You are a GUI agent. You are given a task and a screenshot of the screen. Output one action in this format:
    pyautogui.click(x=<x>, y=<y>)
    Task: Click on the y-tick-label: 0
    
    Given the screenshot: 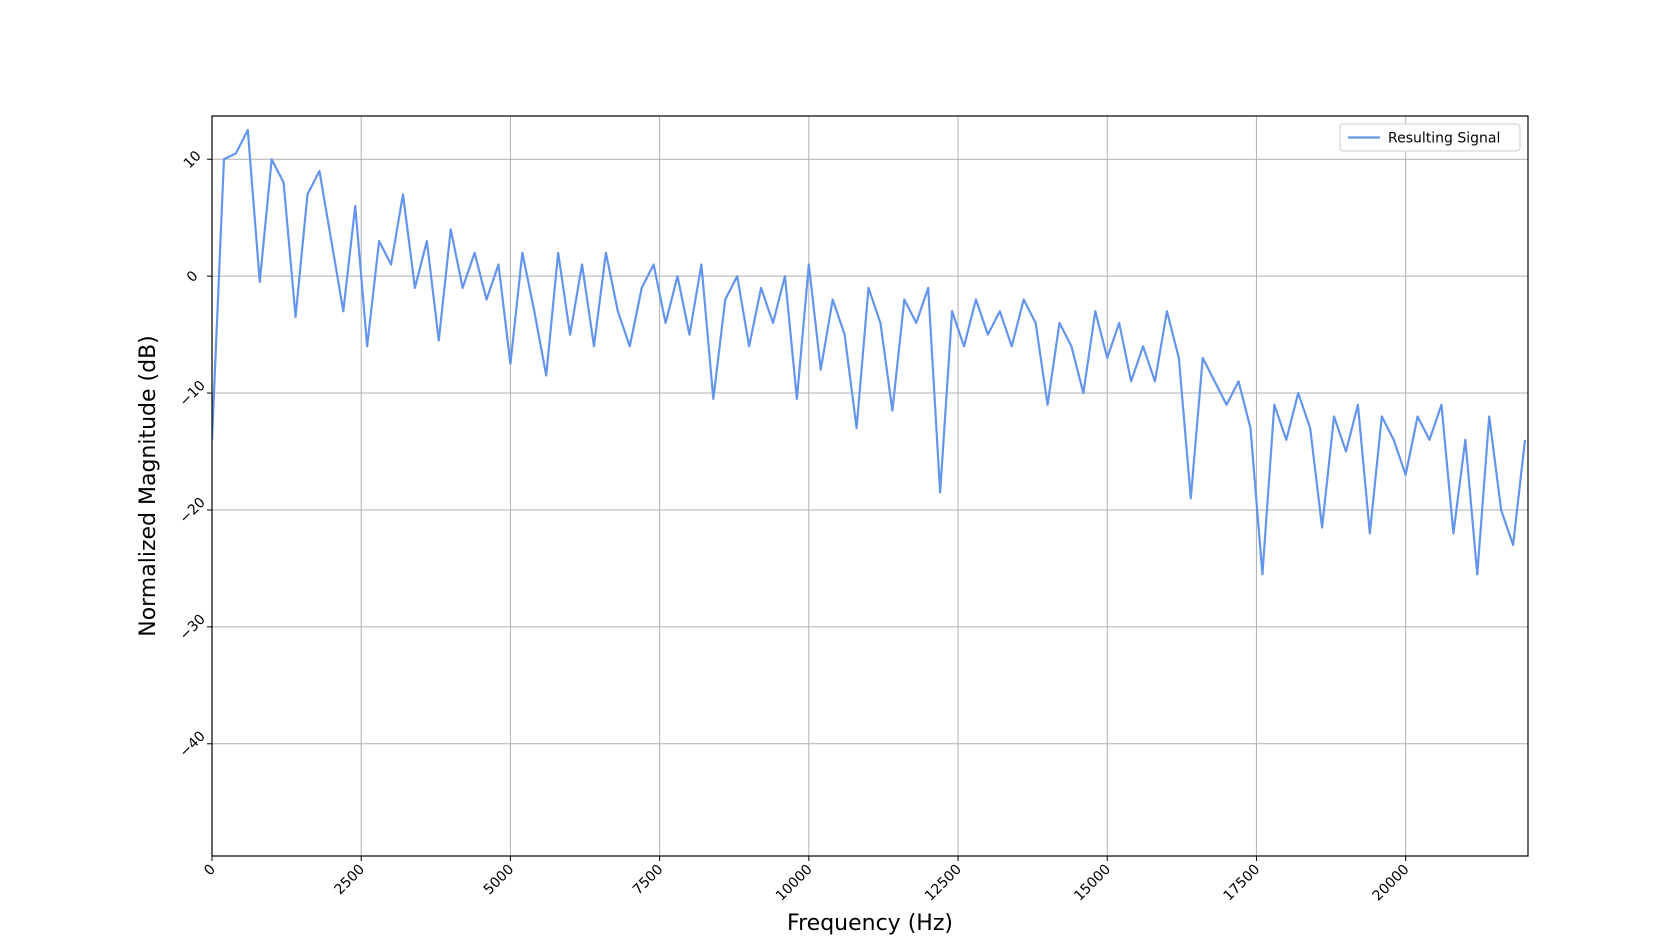 What is the action you would take?
    pyautogui.click(x=193, y=277)
    